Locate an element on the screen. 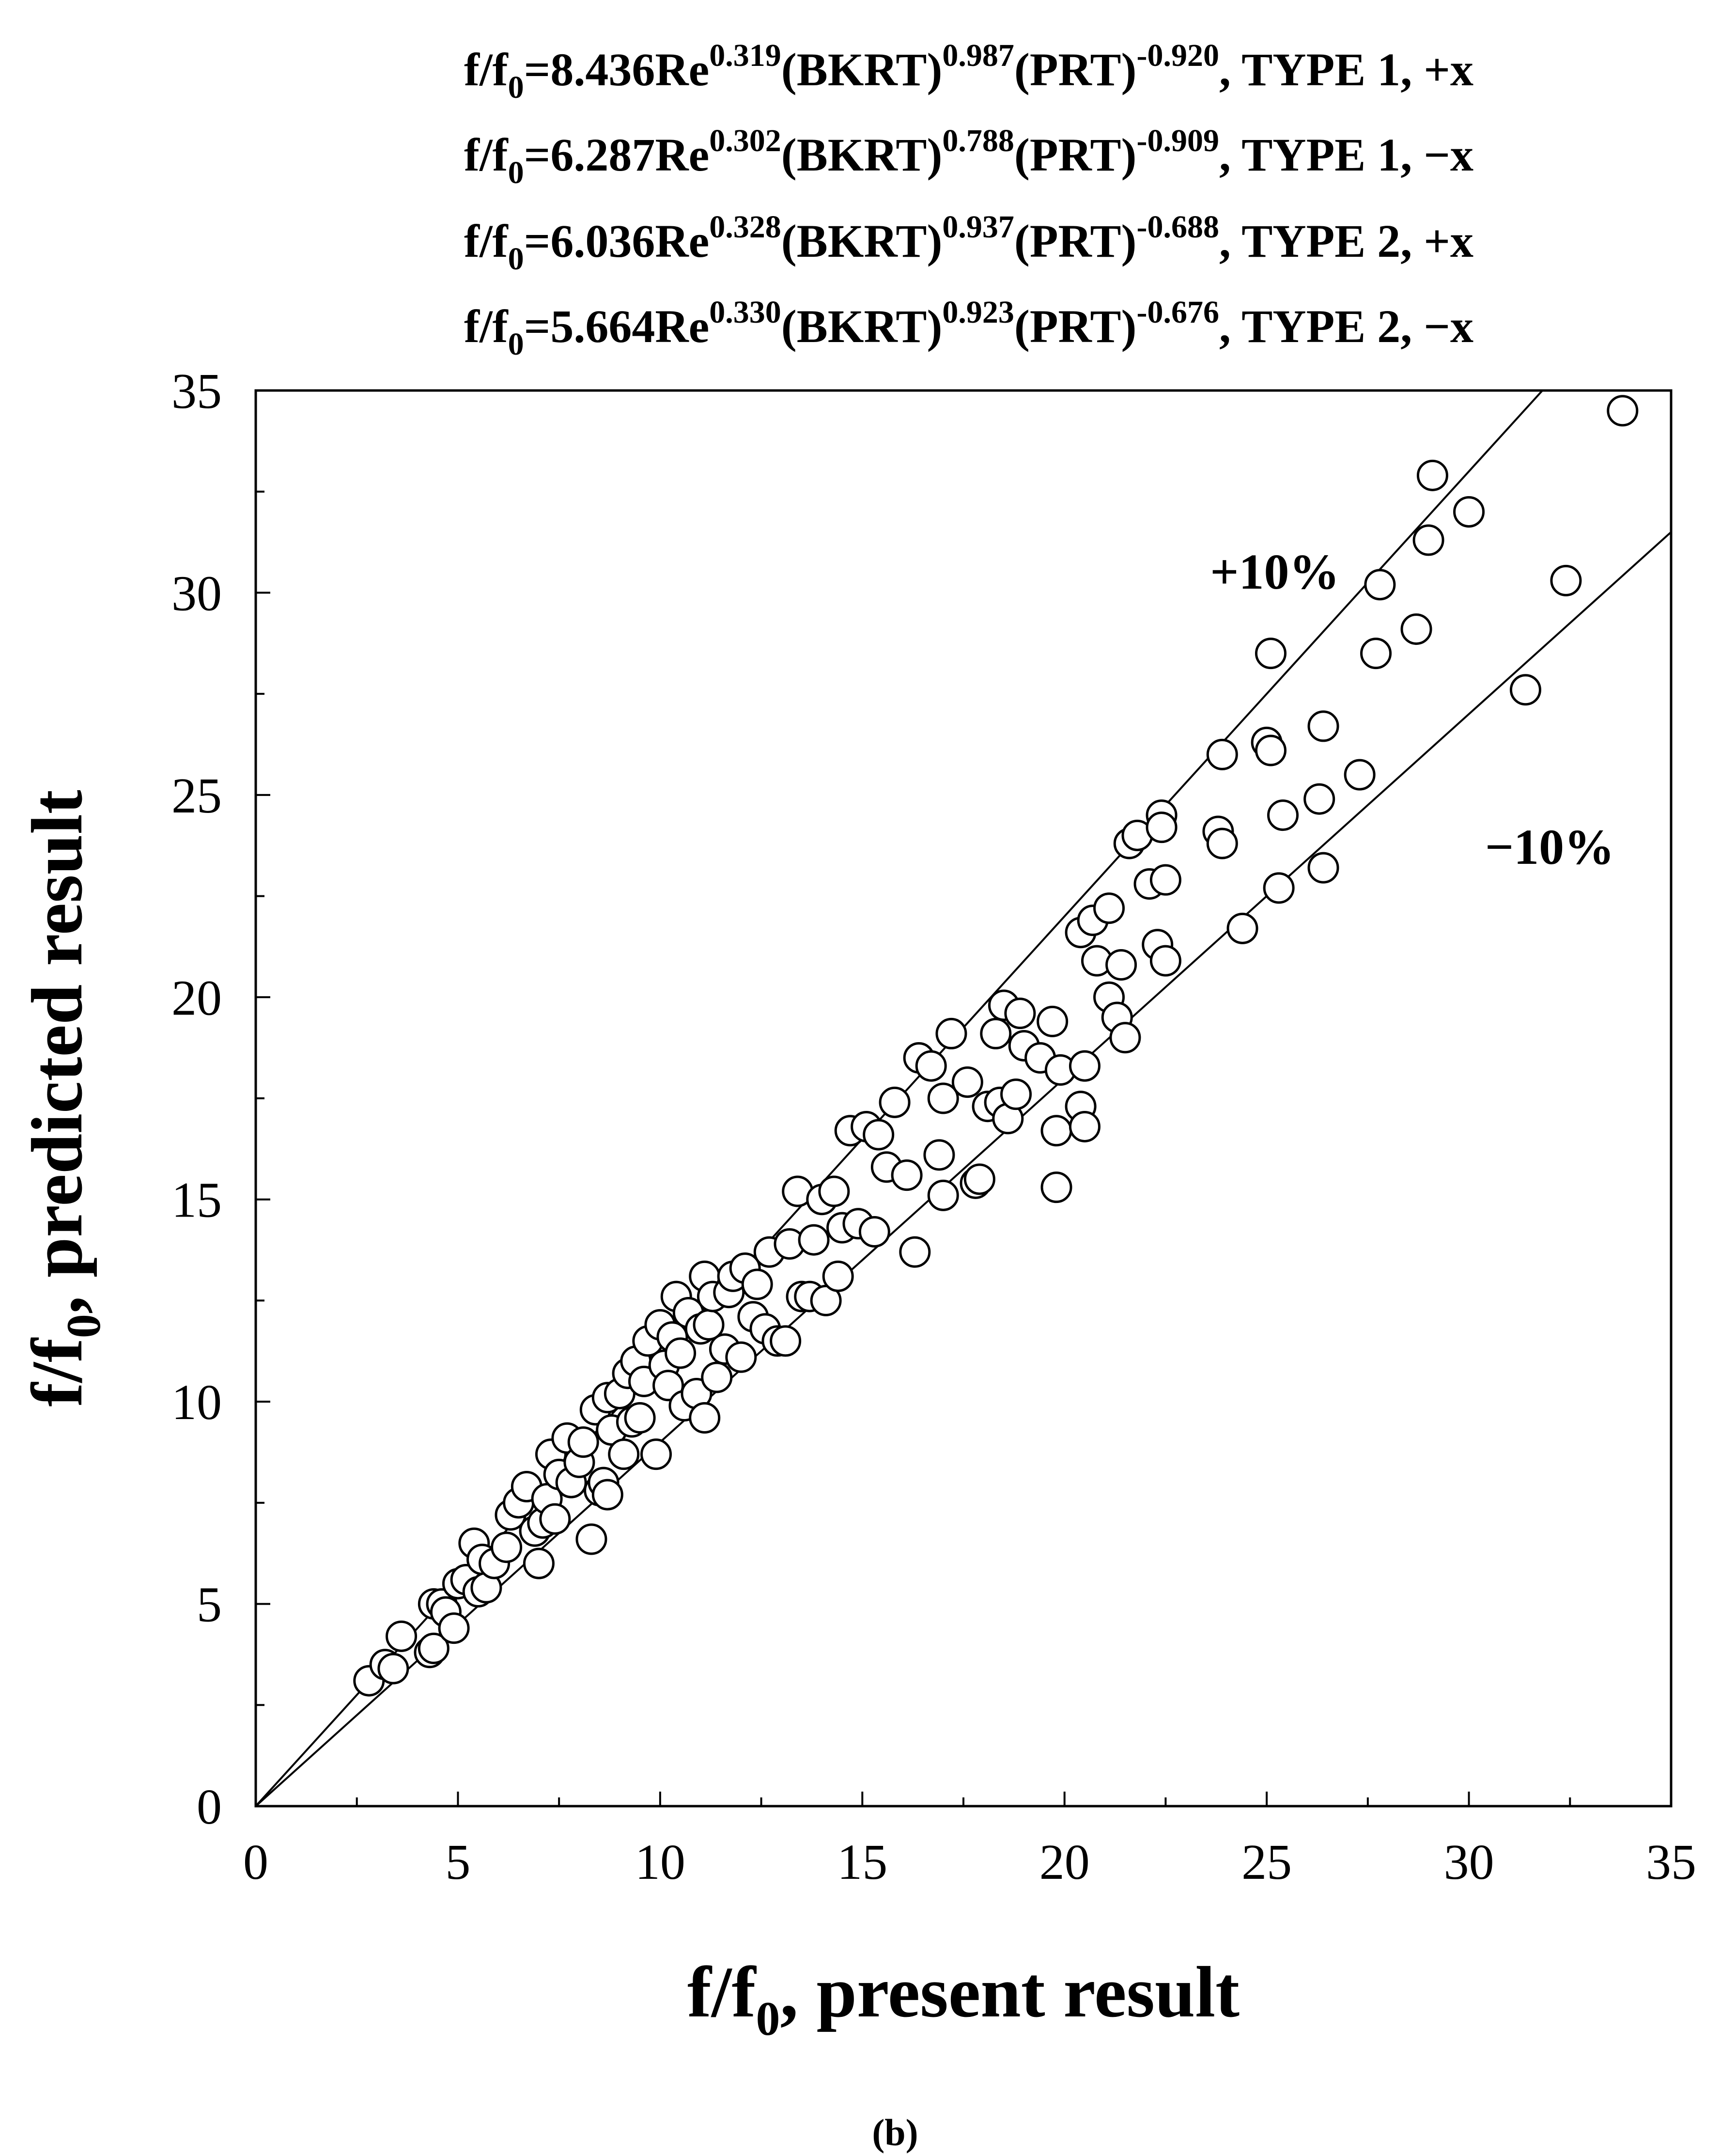  y-tick-label: 10 is located at coordinates (196, 1402).